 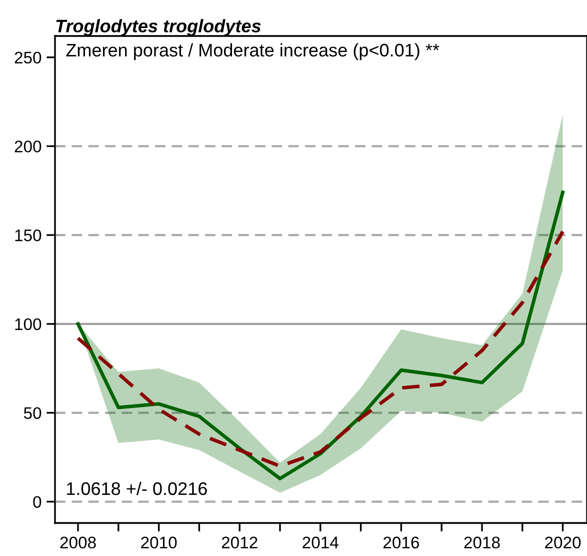 I want to click on y-tick-label: 0, so click(x=37, y=502).